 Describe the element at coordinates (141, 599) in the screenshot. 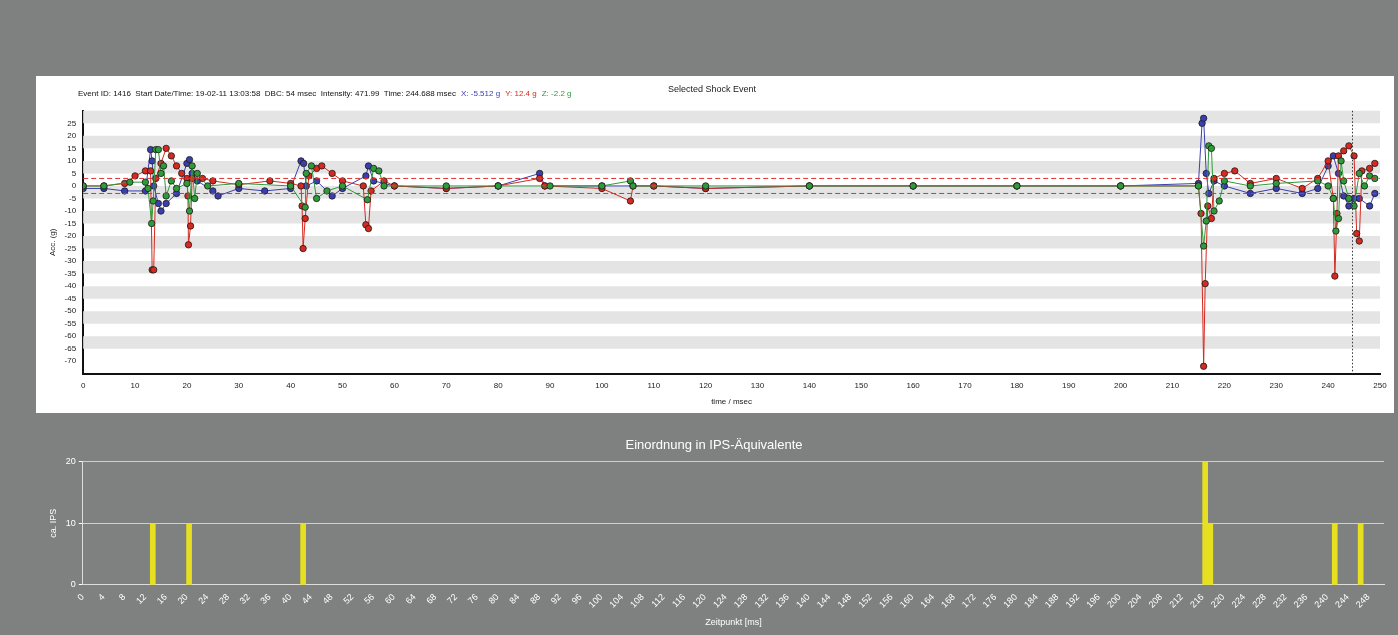

I see `x-tick-label: 12` at that location.